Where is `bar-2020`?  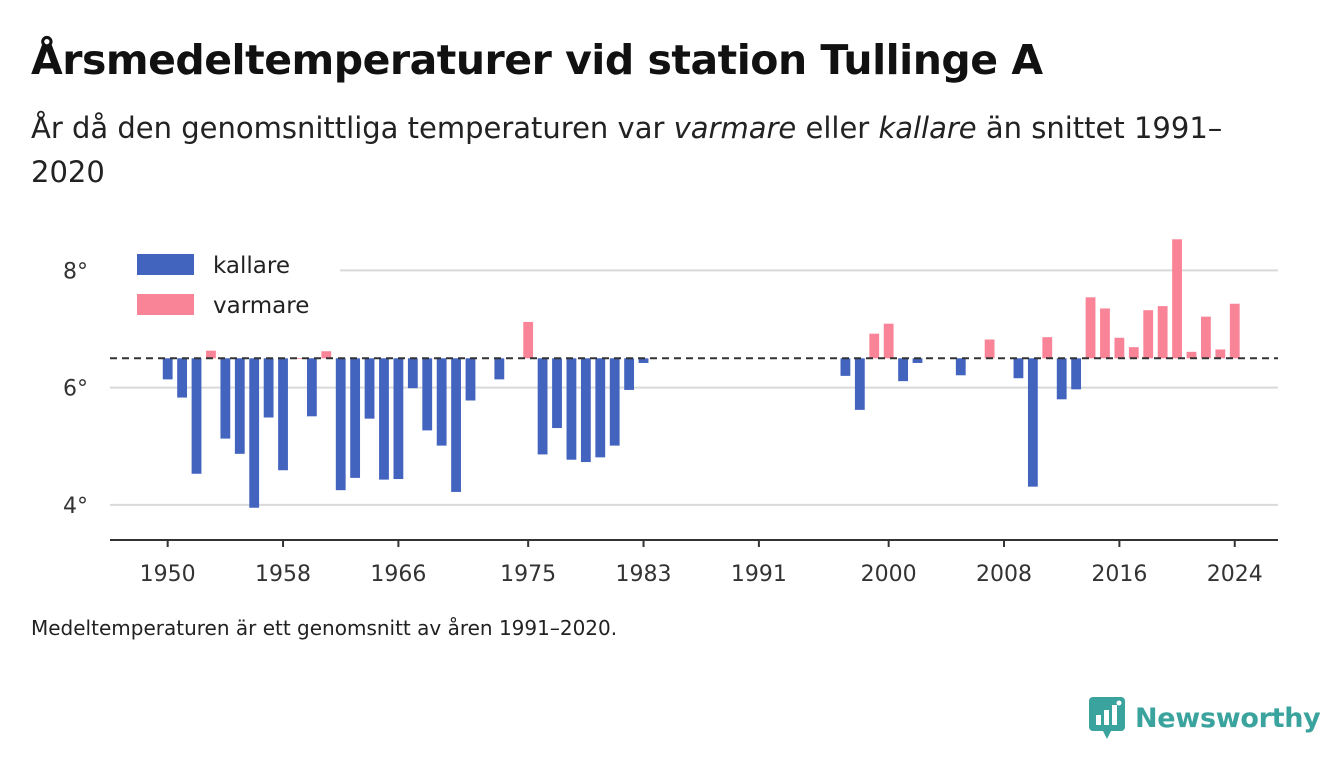 bar-2020 is located at coordinates (1177, 299).